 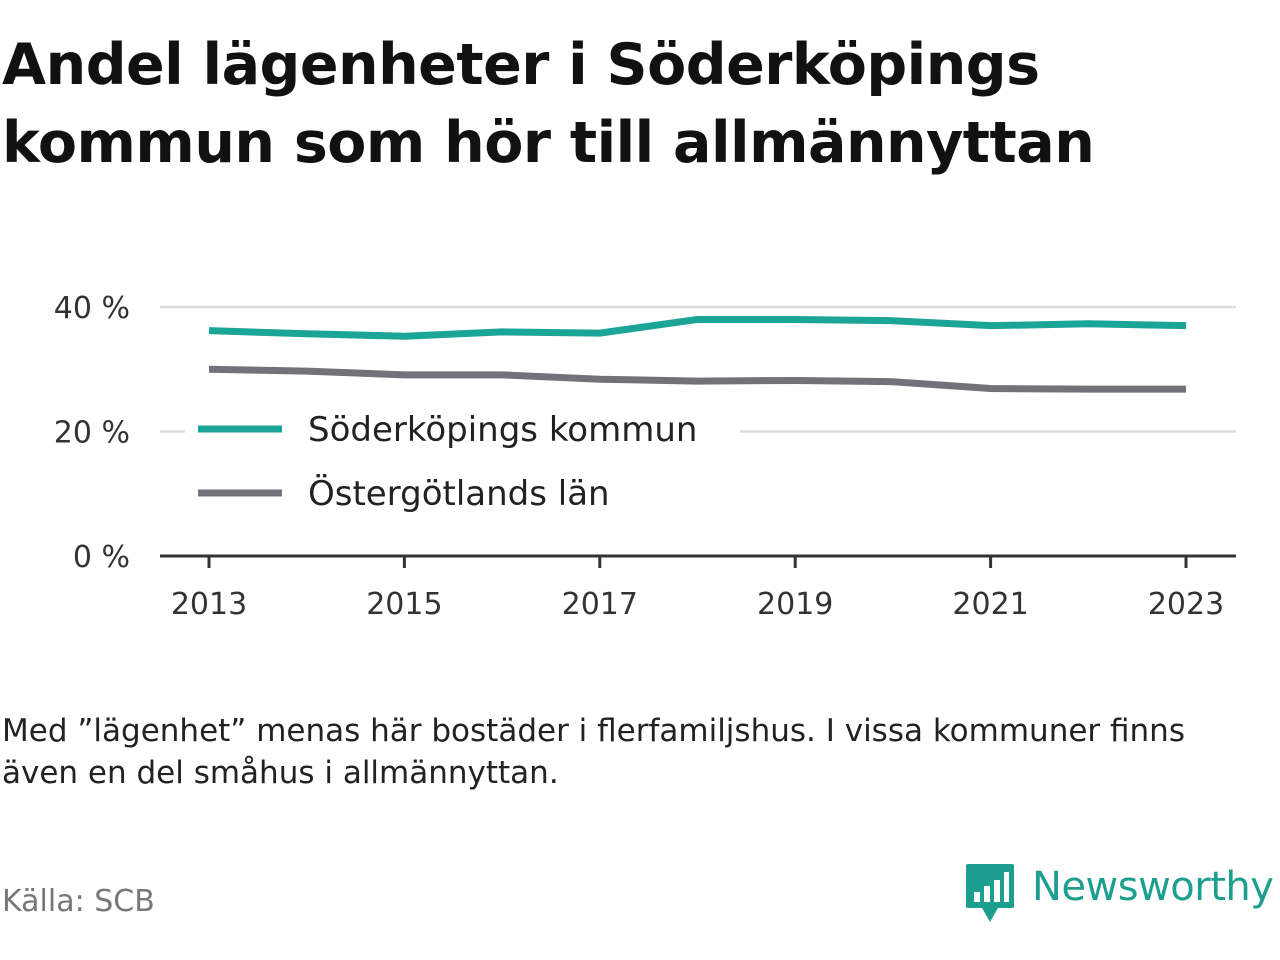 What do you see at coordinates (502, 430) in the screenshot?
I see `legend-label-1: Söderköpings kommun` at bounding box center [502, 430].